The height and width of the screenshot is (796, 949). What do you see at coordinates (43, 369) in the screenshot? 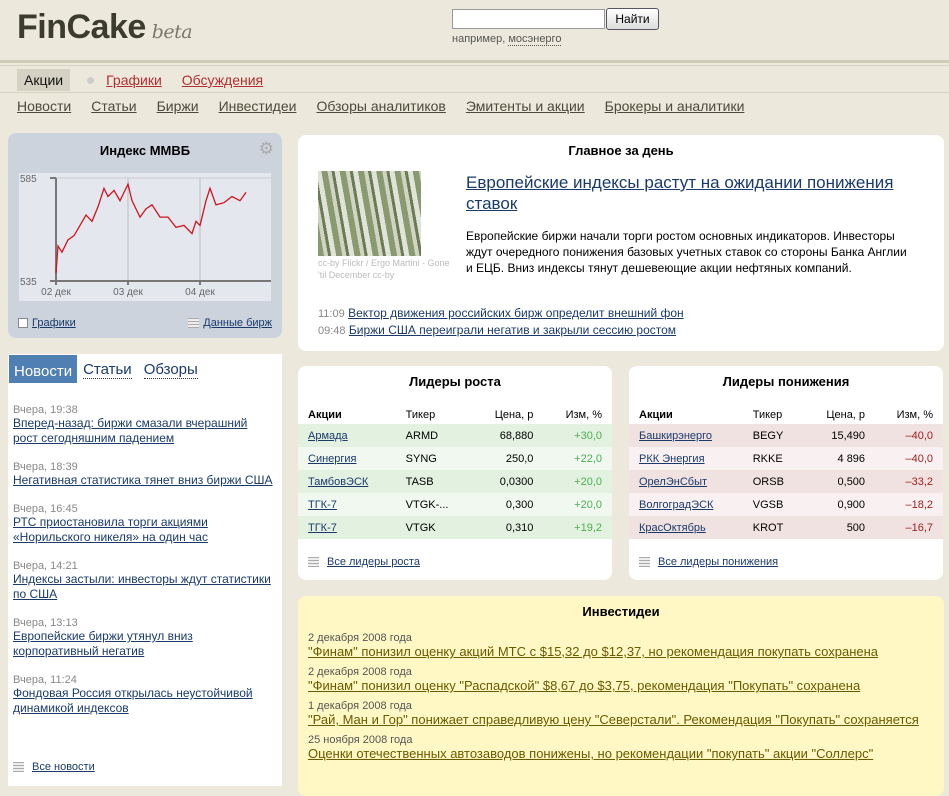
I see `tab-news: Новости` at bounding box center [43, 369].